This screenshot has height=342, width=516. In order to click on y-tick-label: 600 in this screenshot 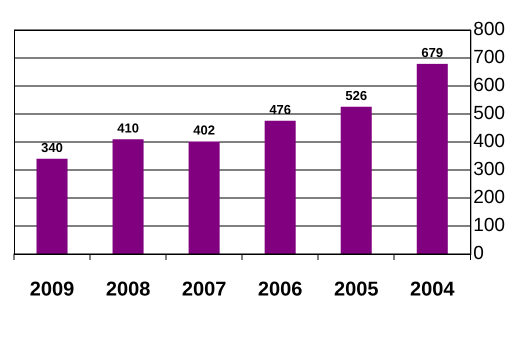, I will do `click(489, 85)`.